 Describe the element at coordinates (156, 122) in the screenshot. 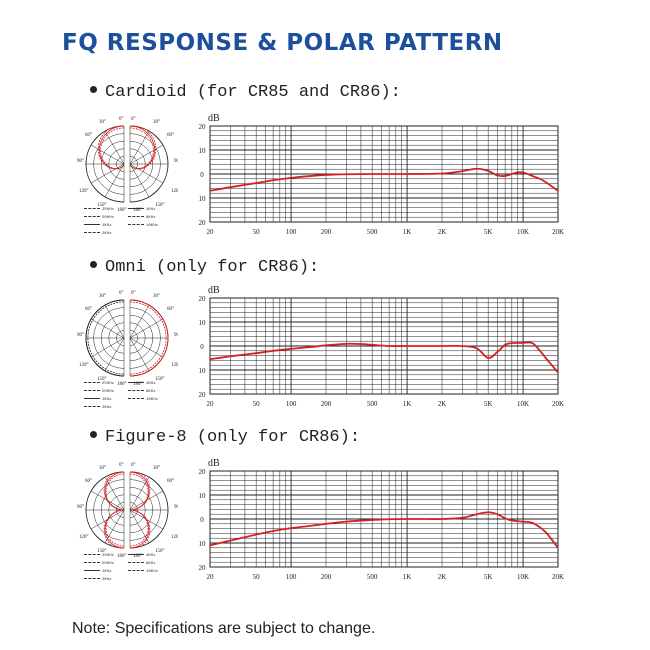

I see `polar-angle-label: 30°` at that location.